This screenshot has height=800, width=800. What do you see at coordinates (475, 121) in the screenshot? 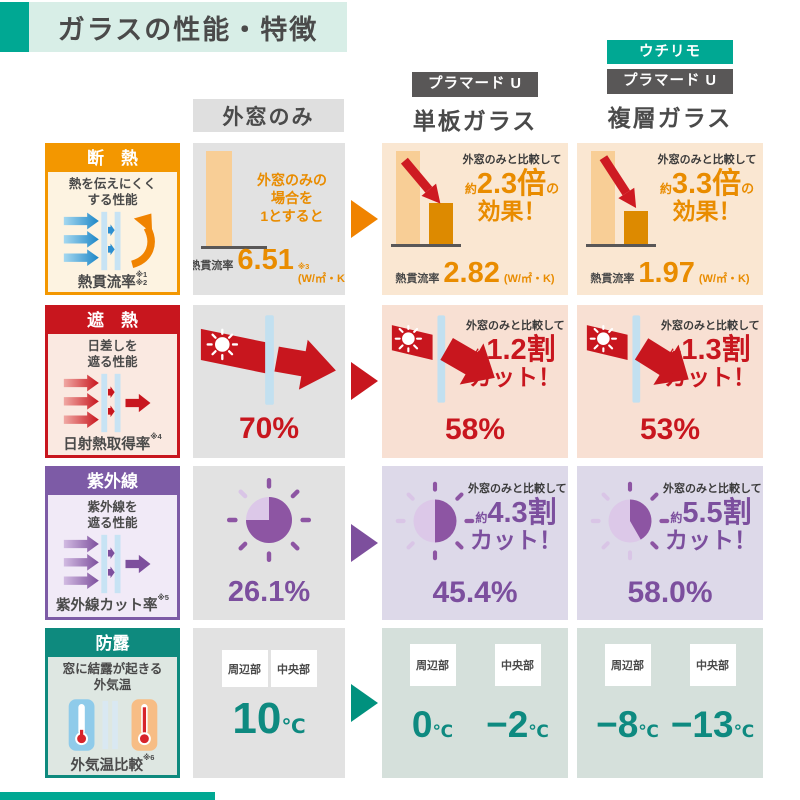
I see `column-name-single-glass: 単板ガラス` at bounding box center [475, 121].